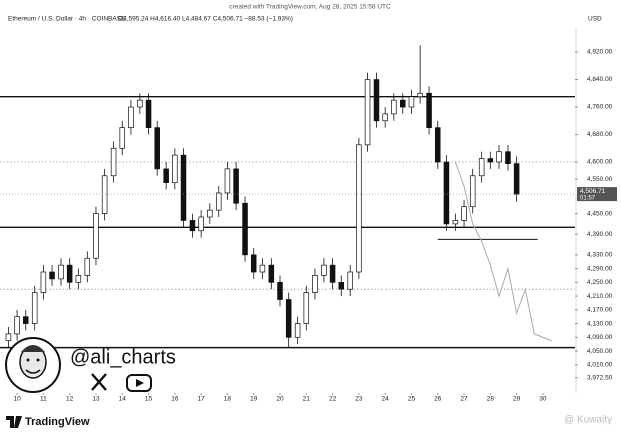  What do you see at coordinates (595, 19) in the screenshot?
I see `currency: USD` at bounding box center [595, 19].